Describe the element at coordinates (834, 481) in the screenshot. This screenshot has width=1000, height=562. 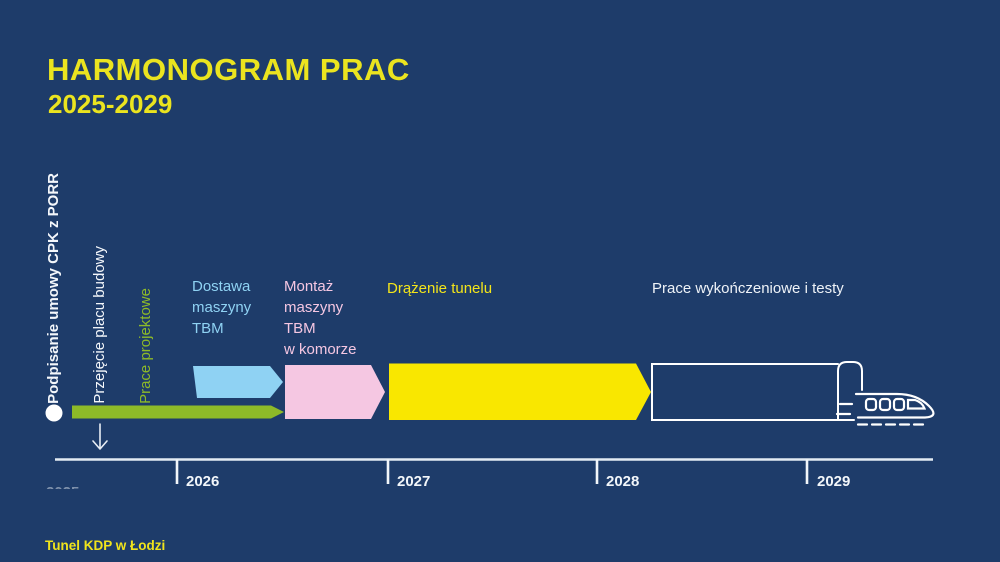
I see `axis-year-2029: 2029` at that location.